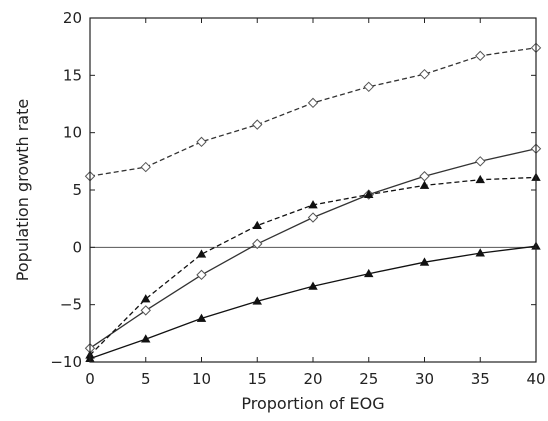 The width and height of the screenshot is (548, 421). I want to click on y-tick-label: 20, so click(72, 18).